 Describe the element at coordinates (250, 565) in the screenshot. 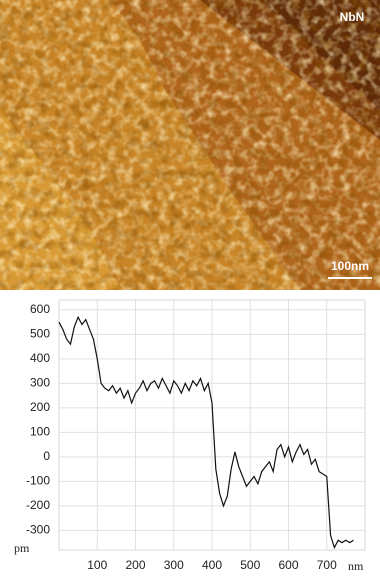

I see `x-tick-label: 500` at that location.